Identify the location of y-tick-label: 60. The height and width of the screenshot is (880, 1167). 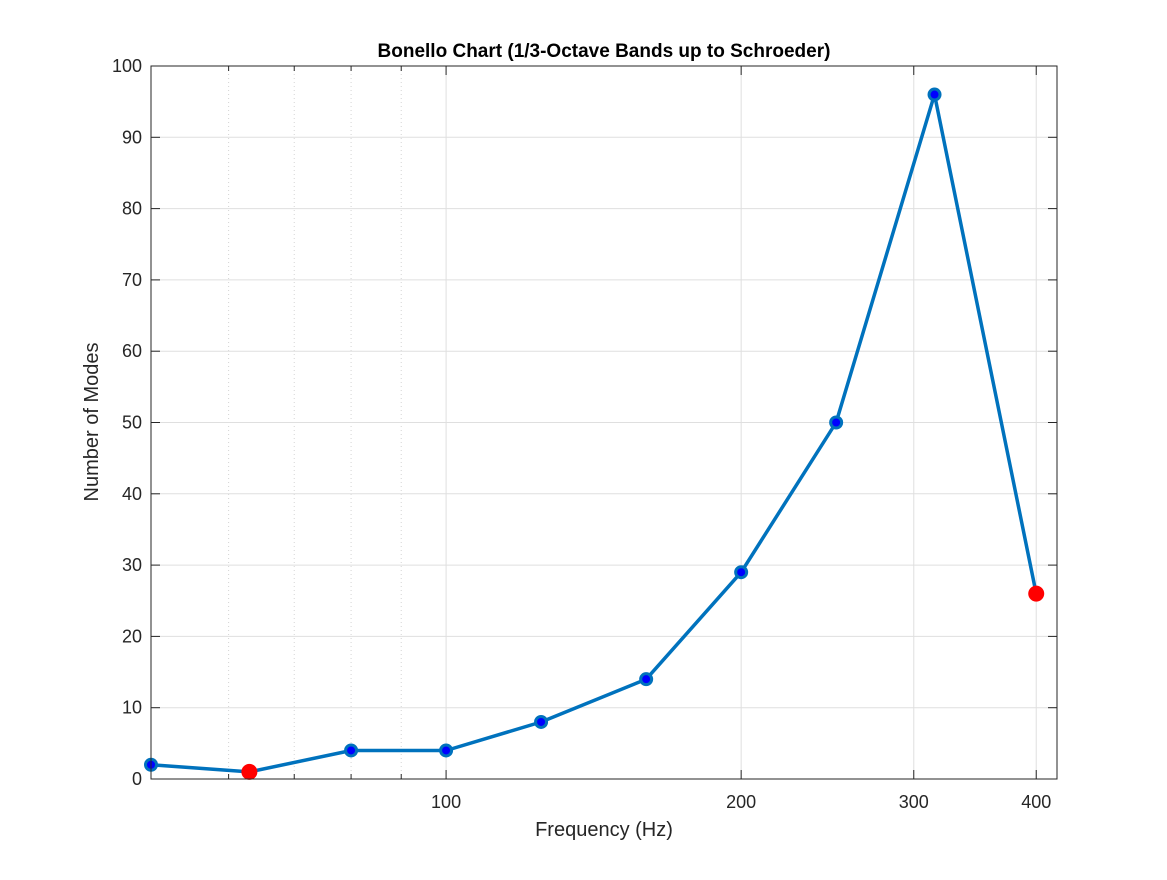
(132, 351).